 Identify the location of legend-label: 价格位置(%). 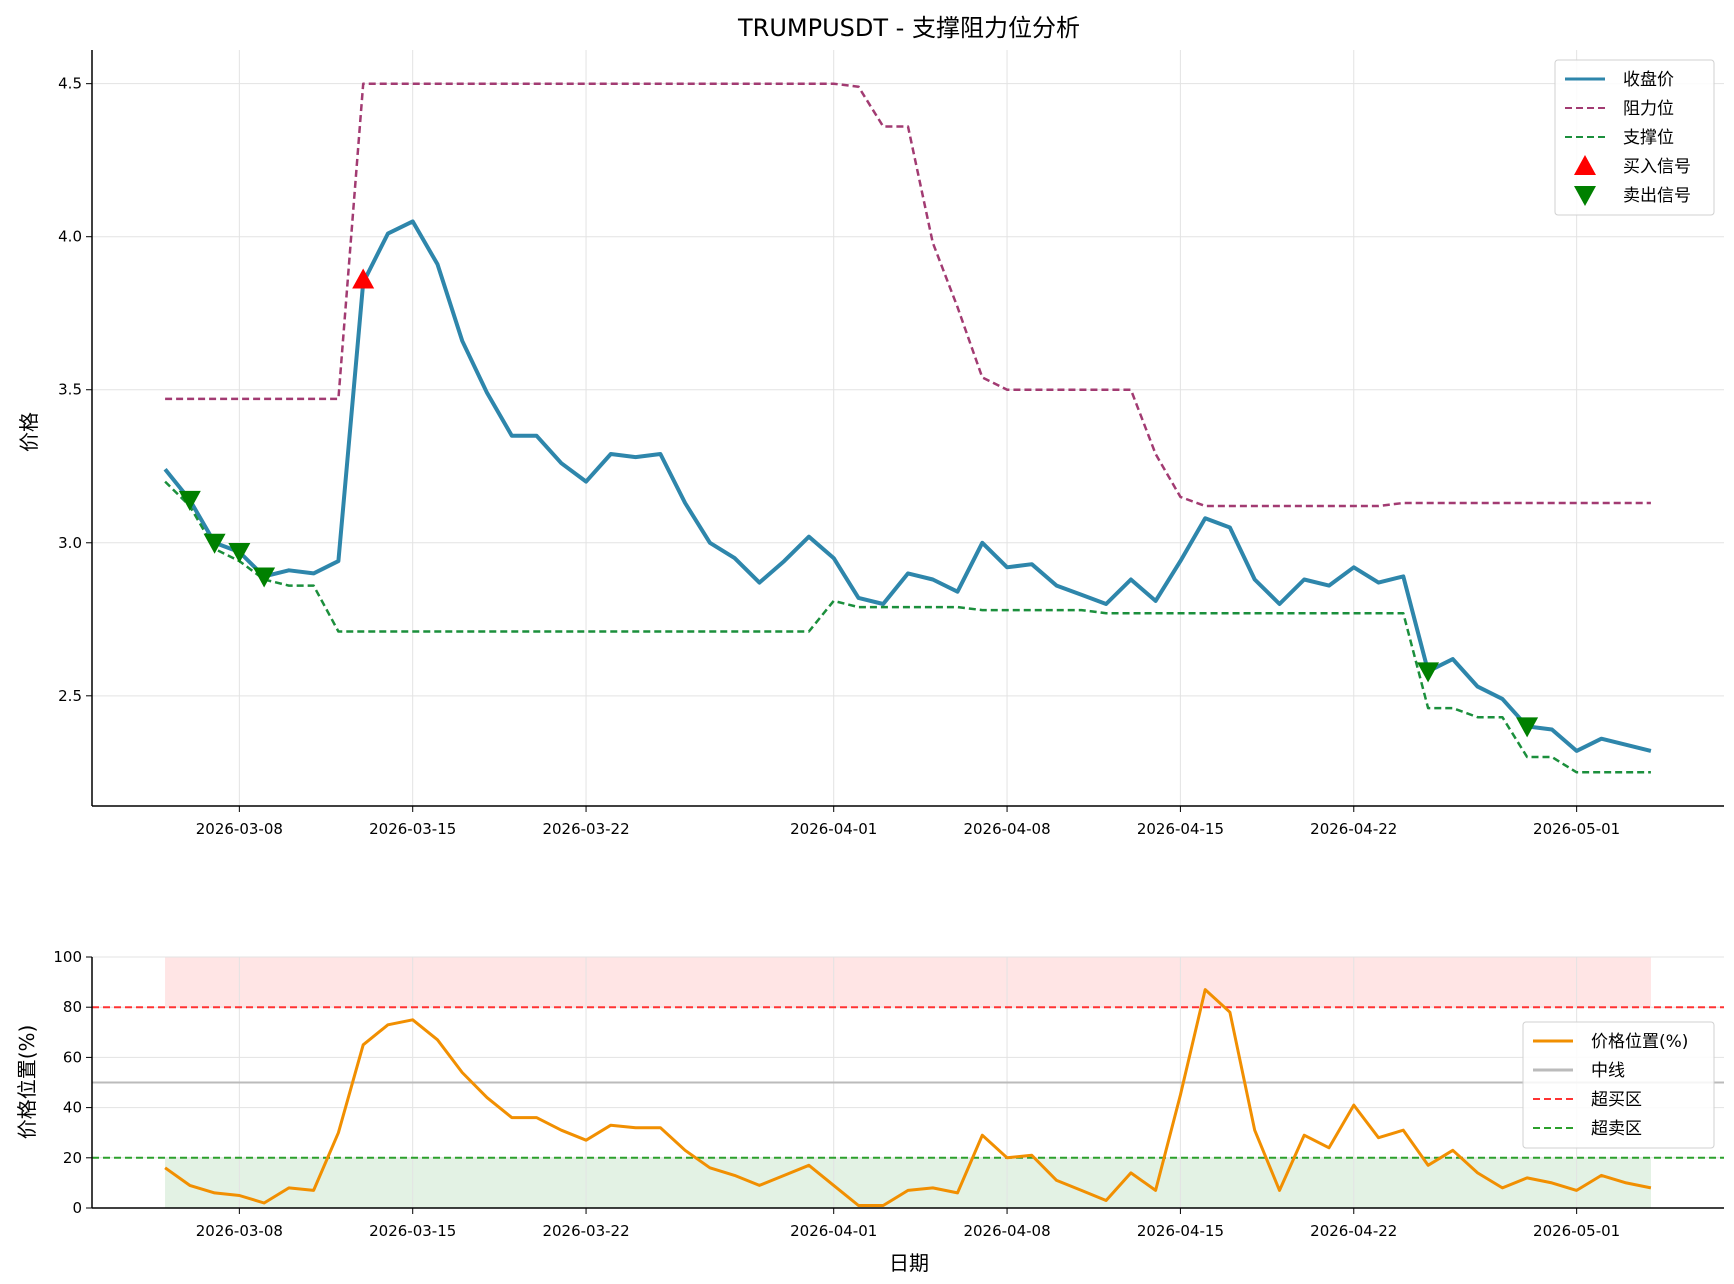
(1639, 1042).